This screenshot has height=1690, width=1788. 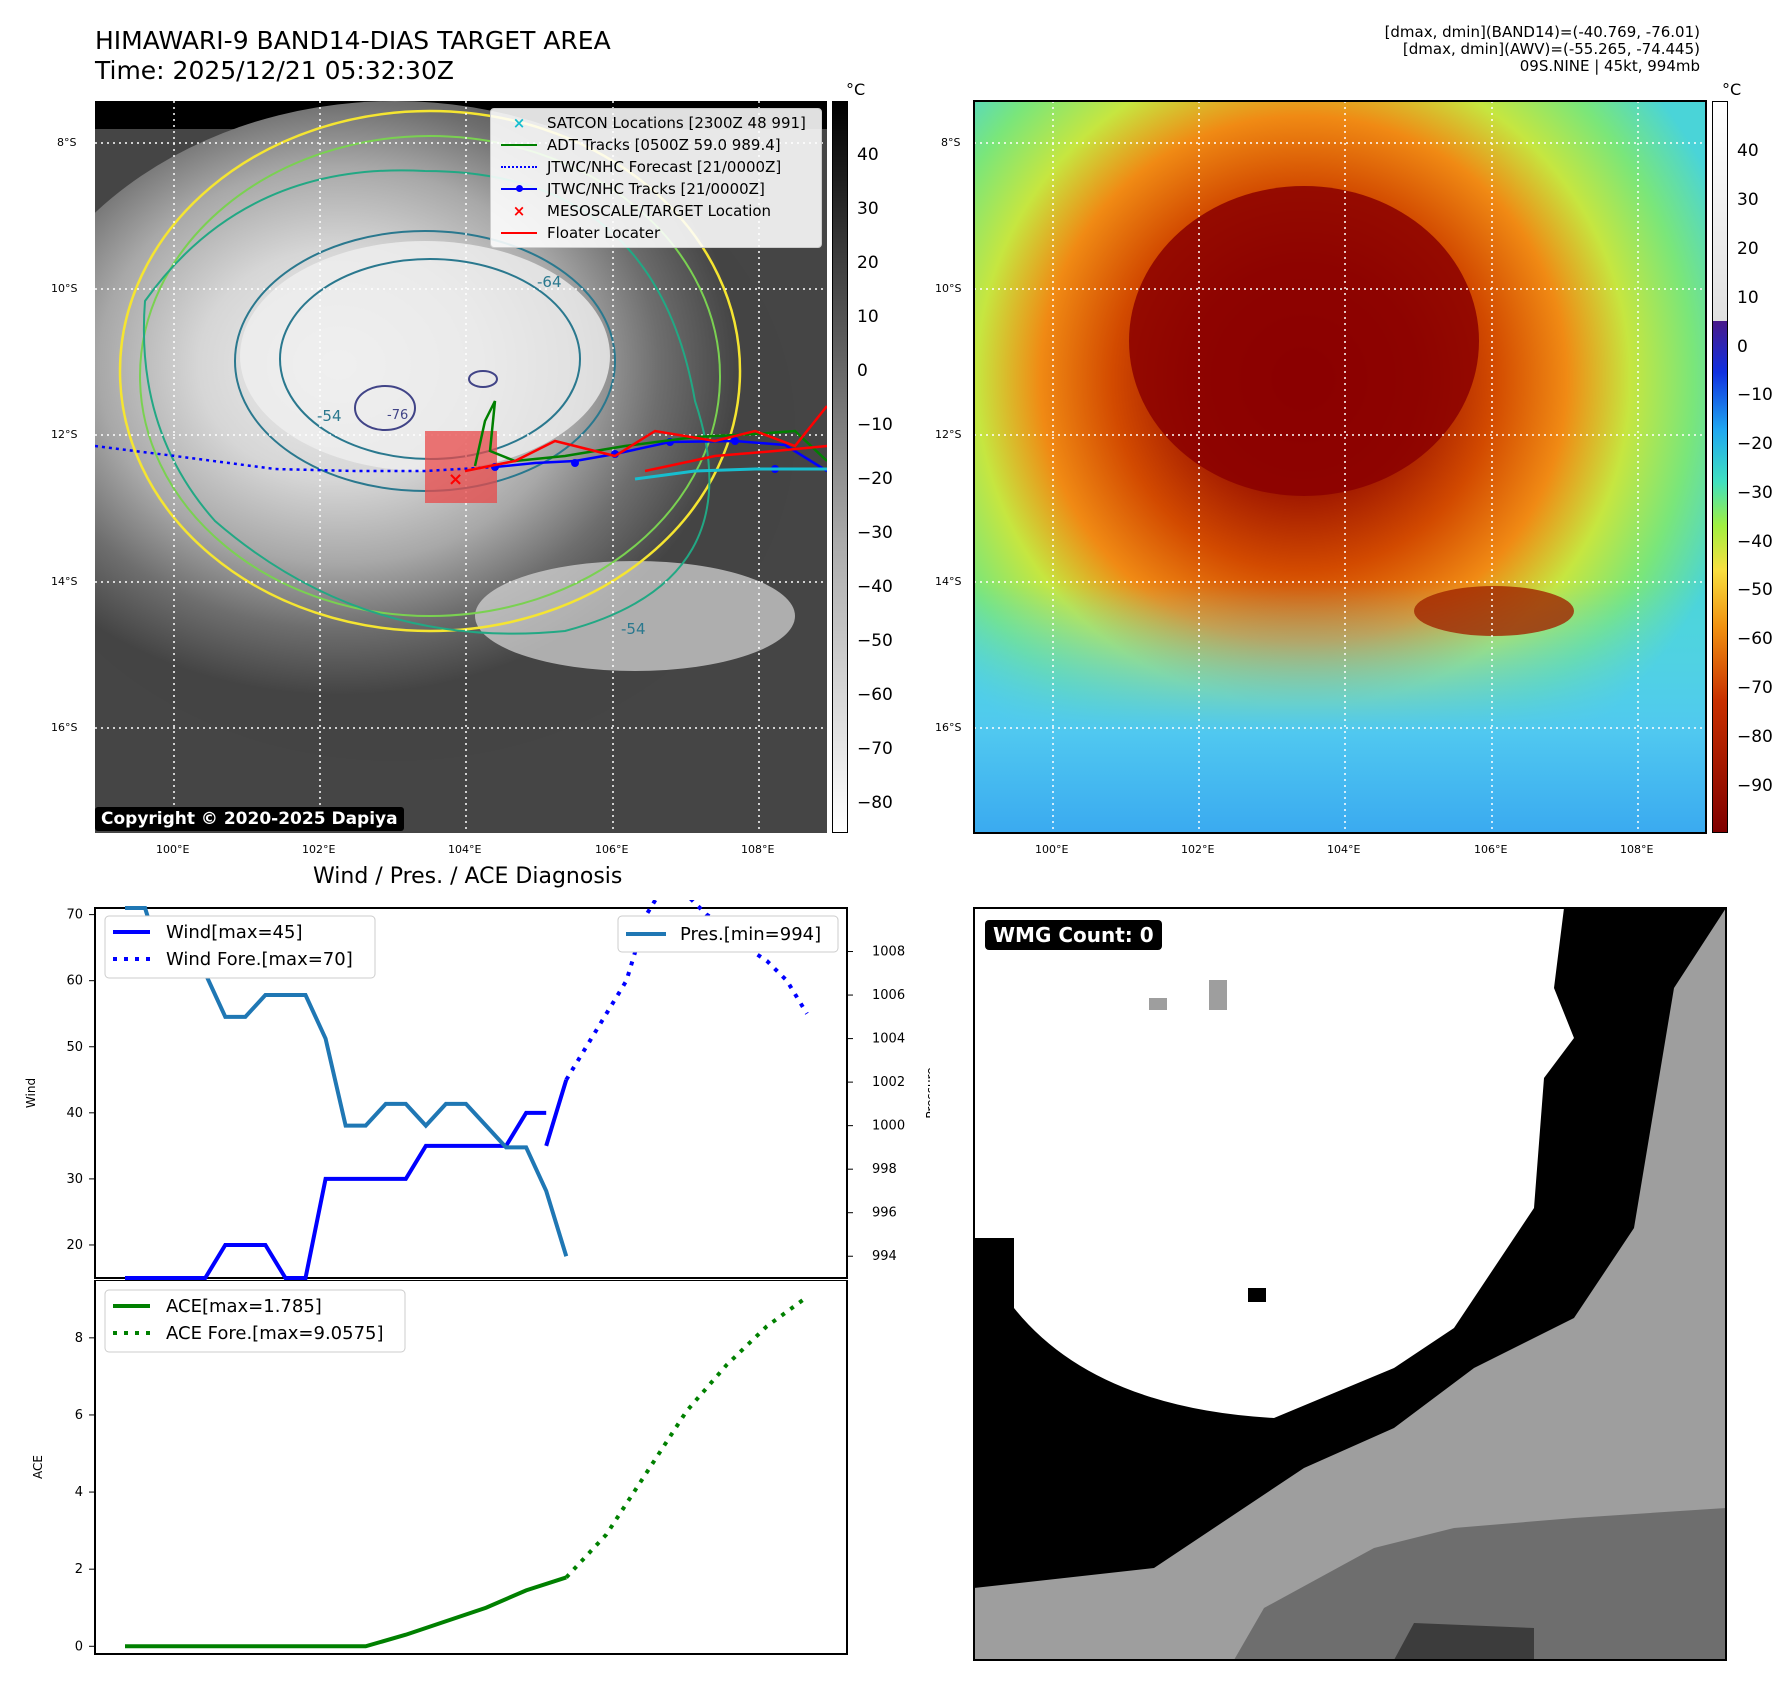 What do you see at coordinates (31, 1093) in the screenshot?
I see `y-axis-label: Wind` at bounding box center [31, 1093].